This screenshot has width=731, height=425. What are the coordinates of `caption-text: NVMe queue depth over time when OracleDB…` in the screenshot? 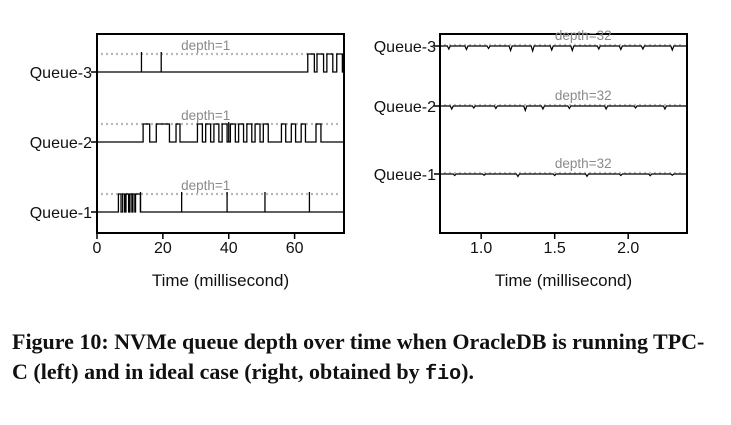 It's located at (358, 356).